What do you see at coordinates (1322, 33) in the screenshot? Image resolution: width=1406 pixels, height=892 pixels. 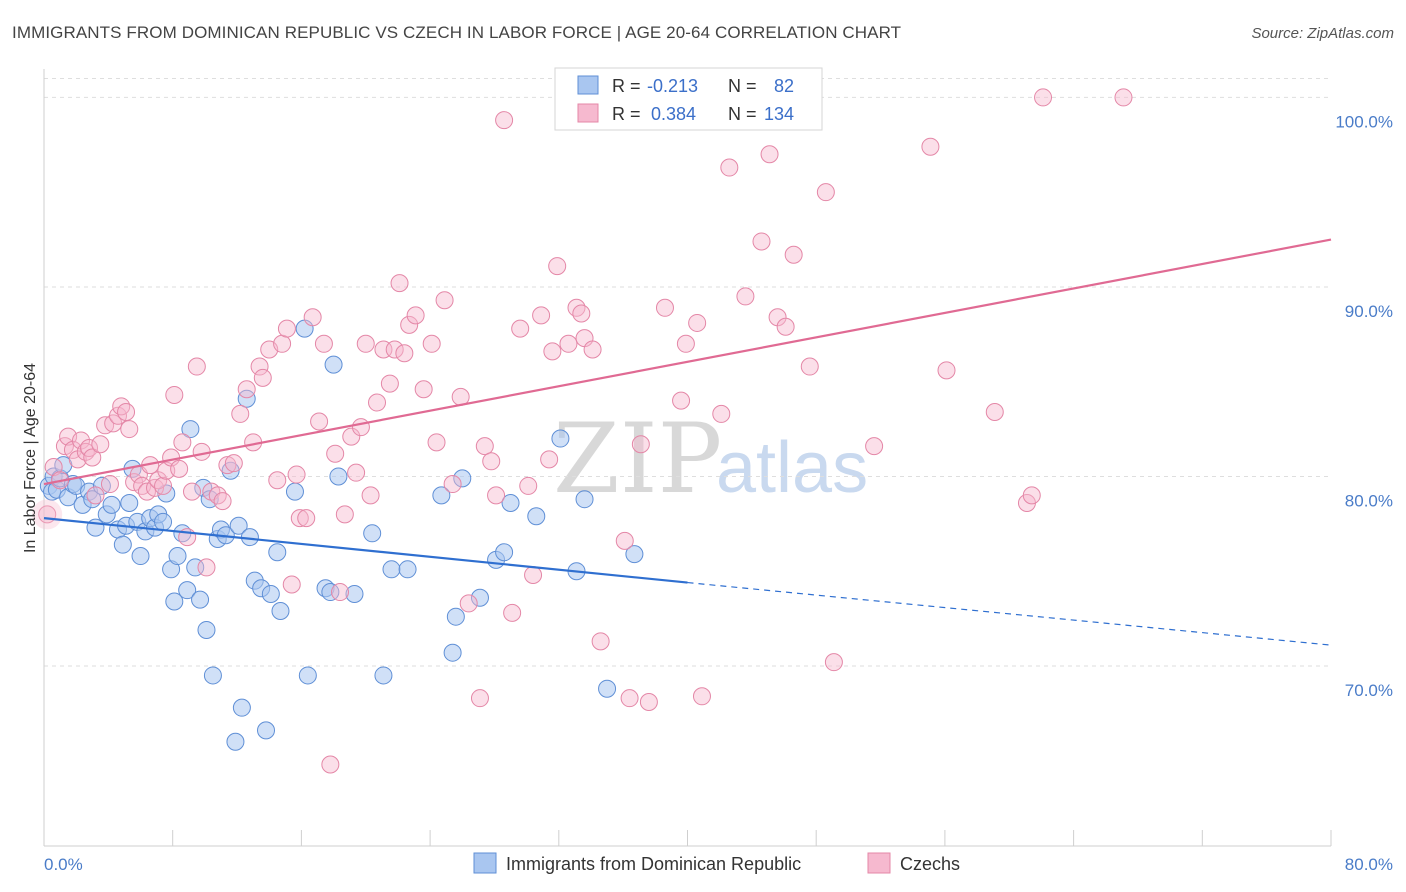 I see `source-credit: Source: ZipAtlas.com` at bounding box center [1322, 33].